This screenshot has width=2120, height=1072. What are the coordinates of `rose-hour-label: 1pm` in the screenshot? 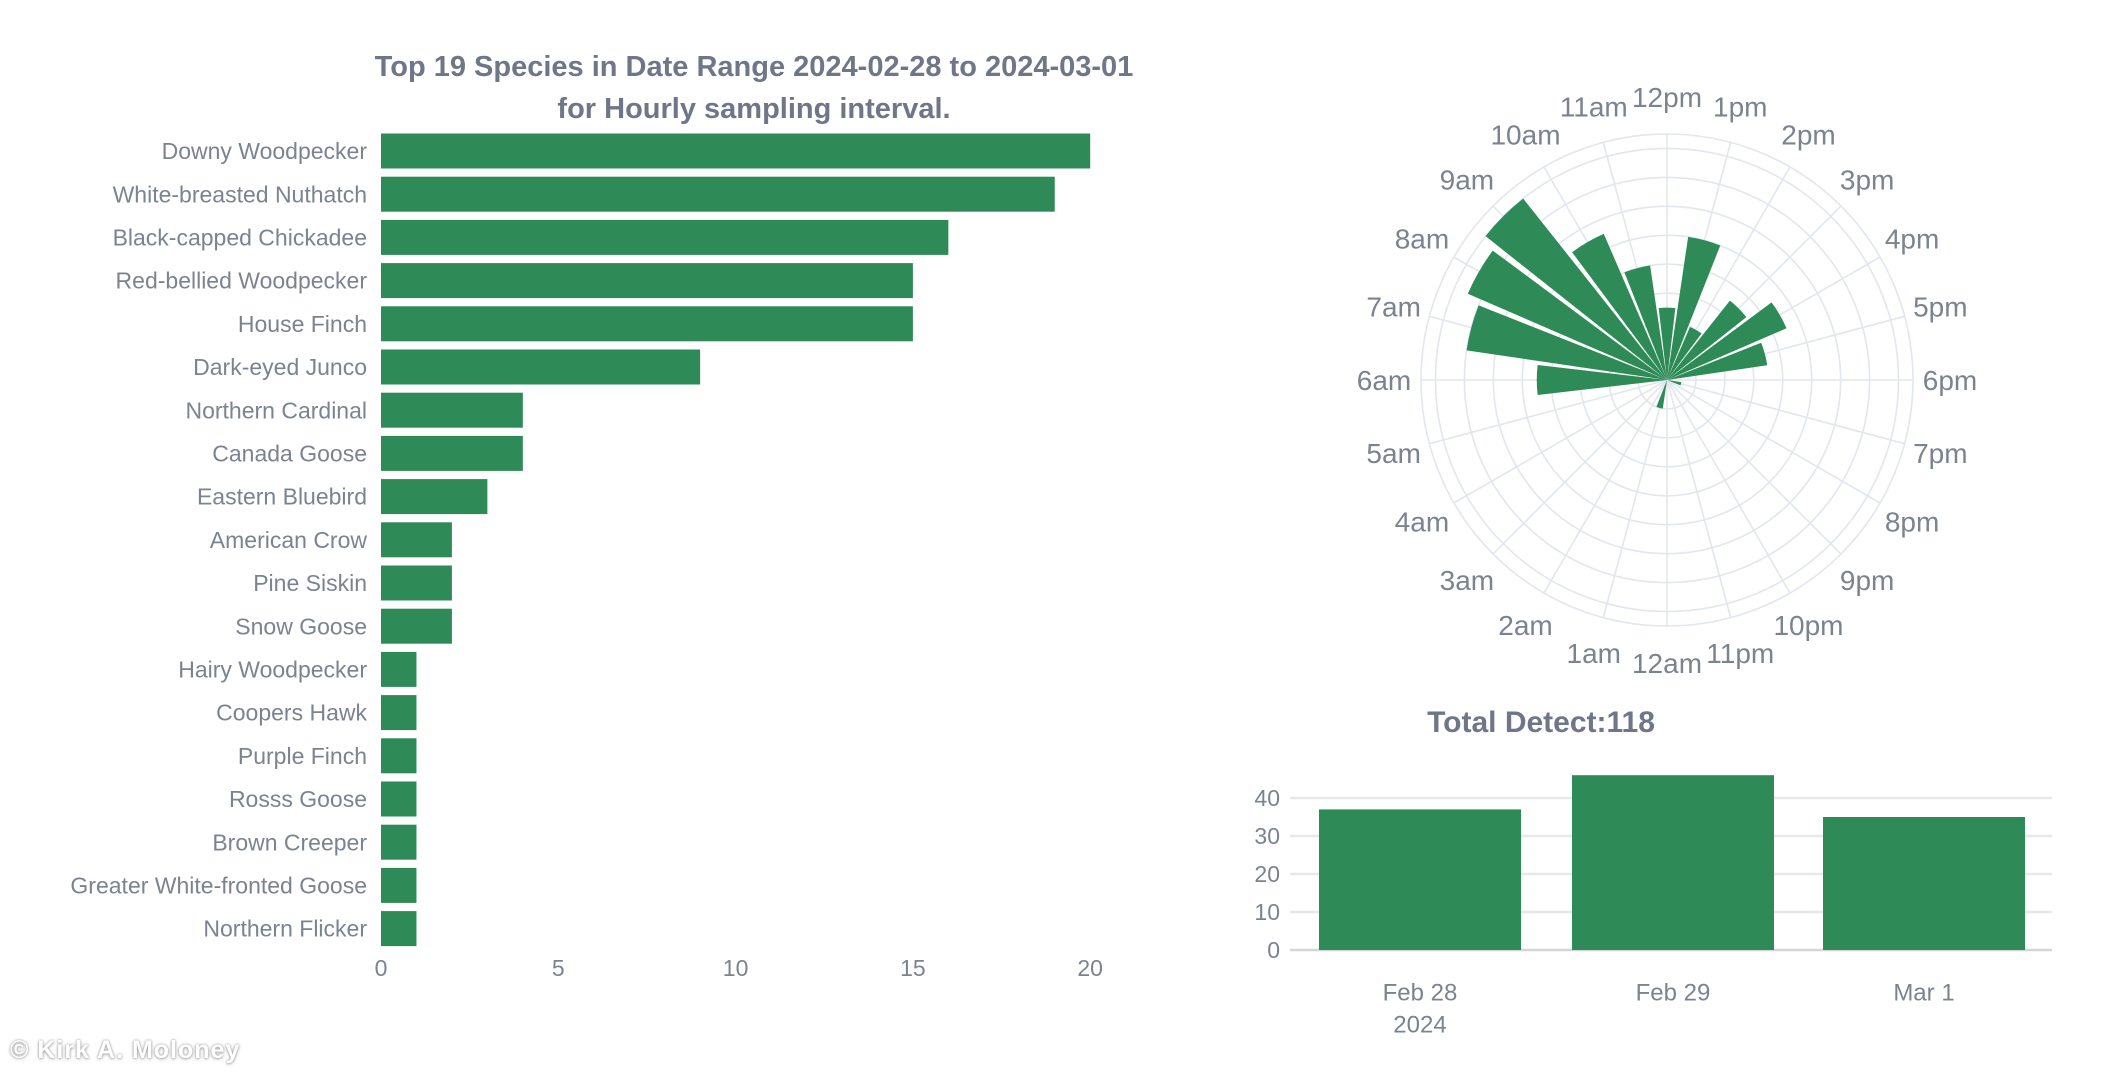 It's located at (1740, 106).